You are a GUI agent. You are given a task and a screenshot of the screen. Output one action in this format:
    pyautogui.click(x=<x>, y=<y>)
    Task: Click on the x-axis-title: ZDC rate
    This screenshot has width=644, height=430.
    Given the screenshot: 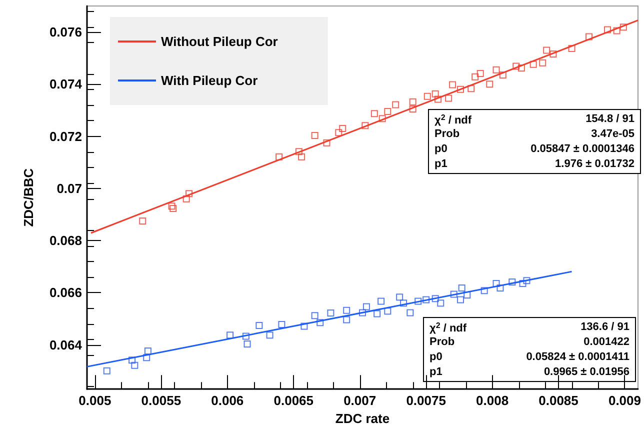 What is the action you would take?
    pyautogui.click(x=362, y=418)
    